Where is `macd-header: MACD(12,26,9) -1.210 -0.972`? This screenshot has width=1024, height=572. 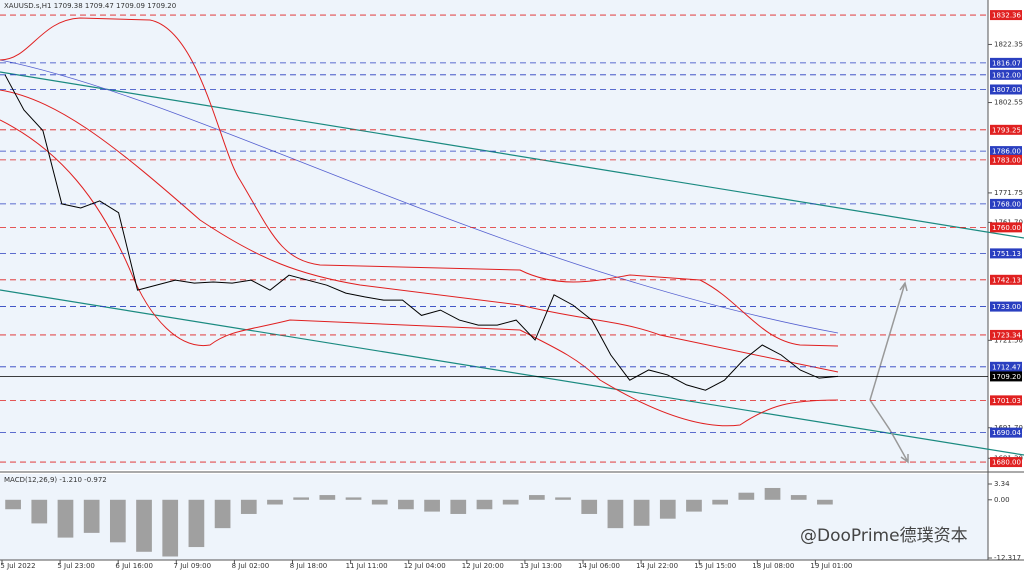 macd-header: MACD(12,26,9) -1.210 -0.972 is located at coordinates (55, 480).